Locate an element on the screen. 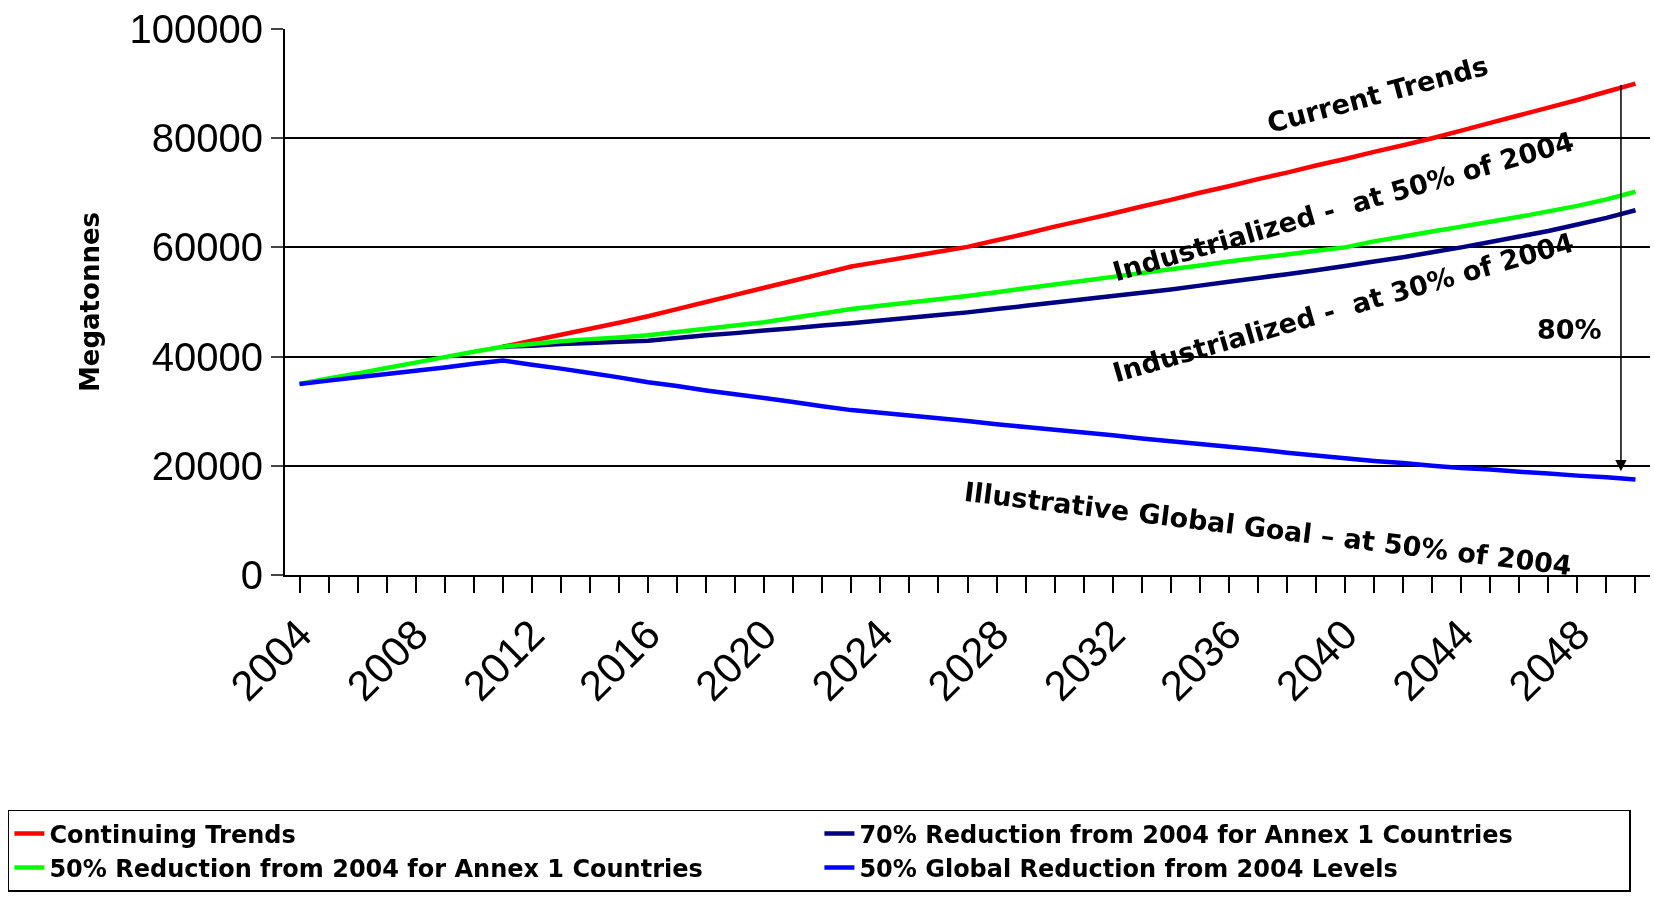 The image size is (1654, 909). legend-label: 50% Reduction from 2004 for Annex 1 Countries is located at coordinates (376, 868).